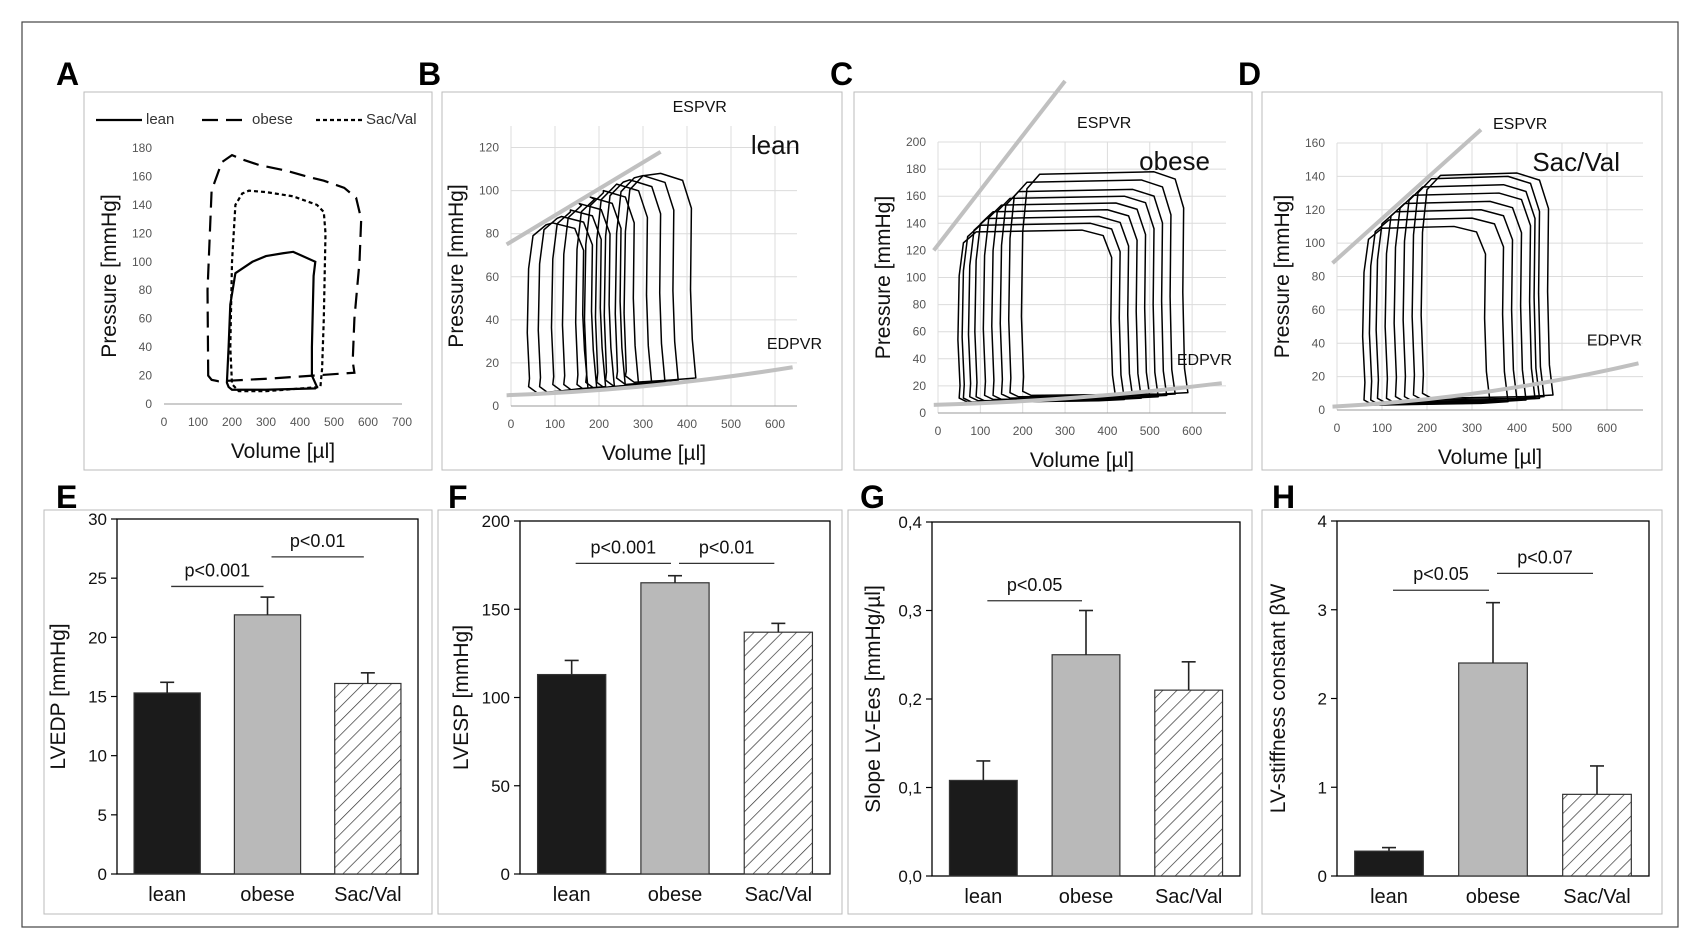 This screenshot has width=1700, height=941. Describe the element at coordinates (1490, 457) in the screenshot. I see `x-axis-title: Volume [µl]` at that location.